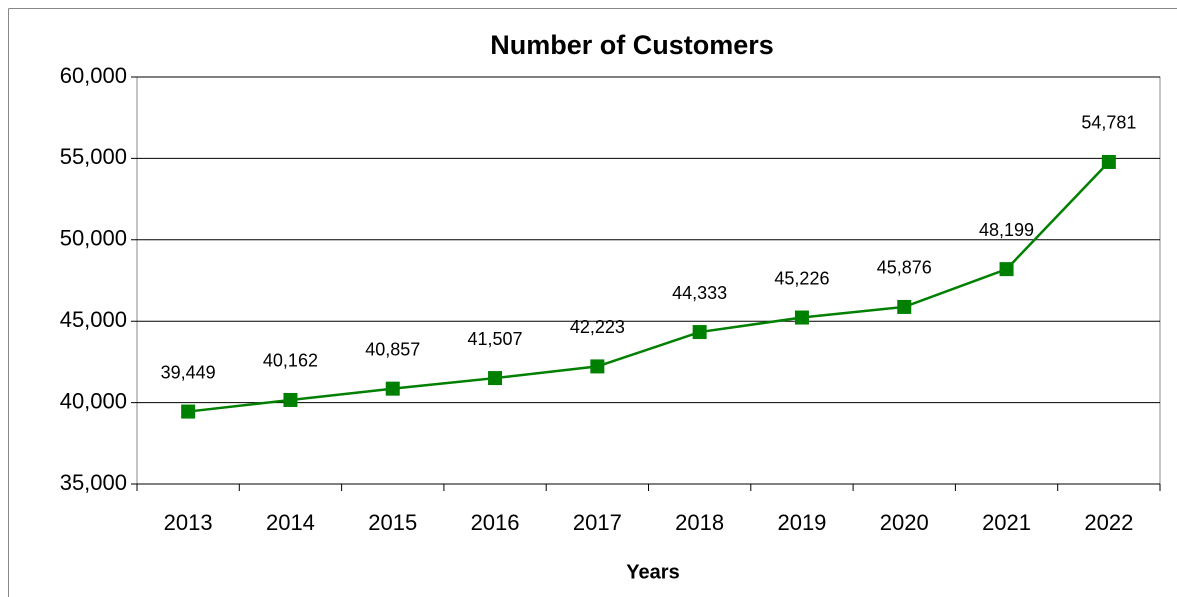 This screenshot has width=1177, height=597. I want to click on x-tick-label: 2021, so click(1006, 522).